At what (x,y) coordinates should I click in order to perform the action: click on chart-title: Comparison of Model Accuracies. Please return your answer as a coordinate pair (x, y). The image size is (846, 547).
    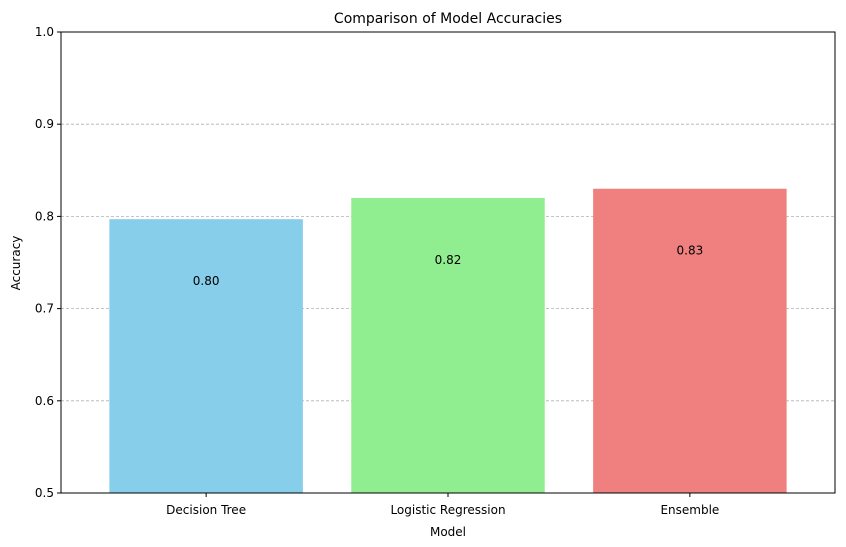
    Looking at the image, I should click on (448, 19).